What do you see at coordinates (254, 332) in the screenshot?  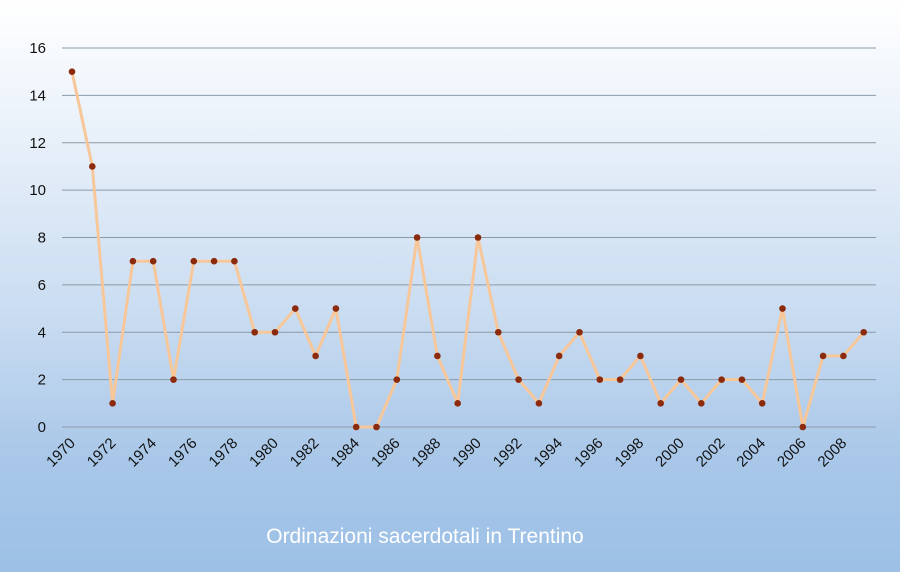 I see `data-point-1979` at bounding box center [254, 332].